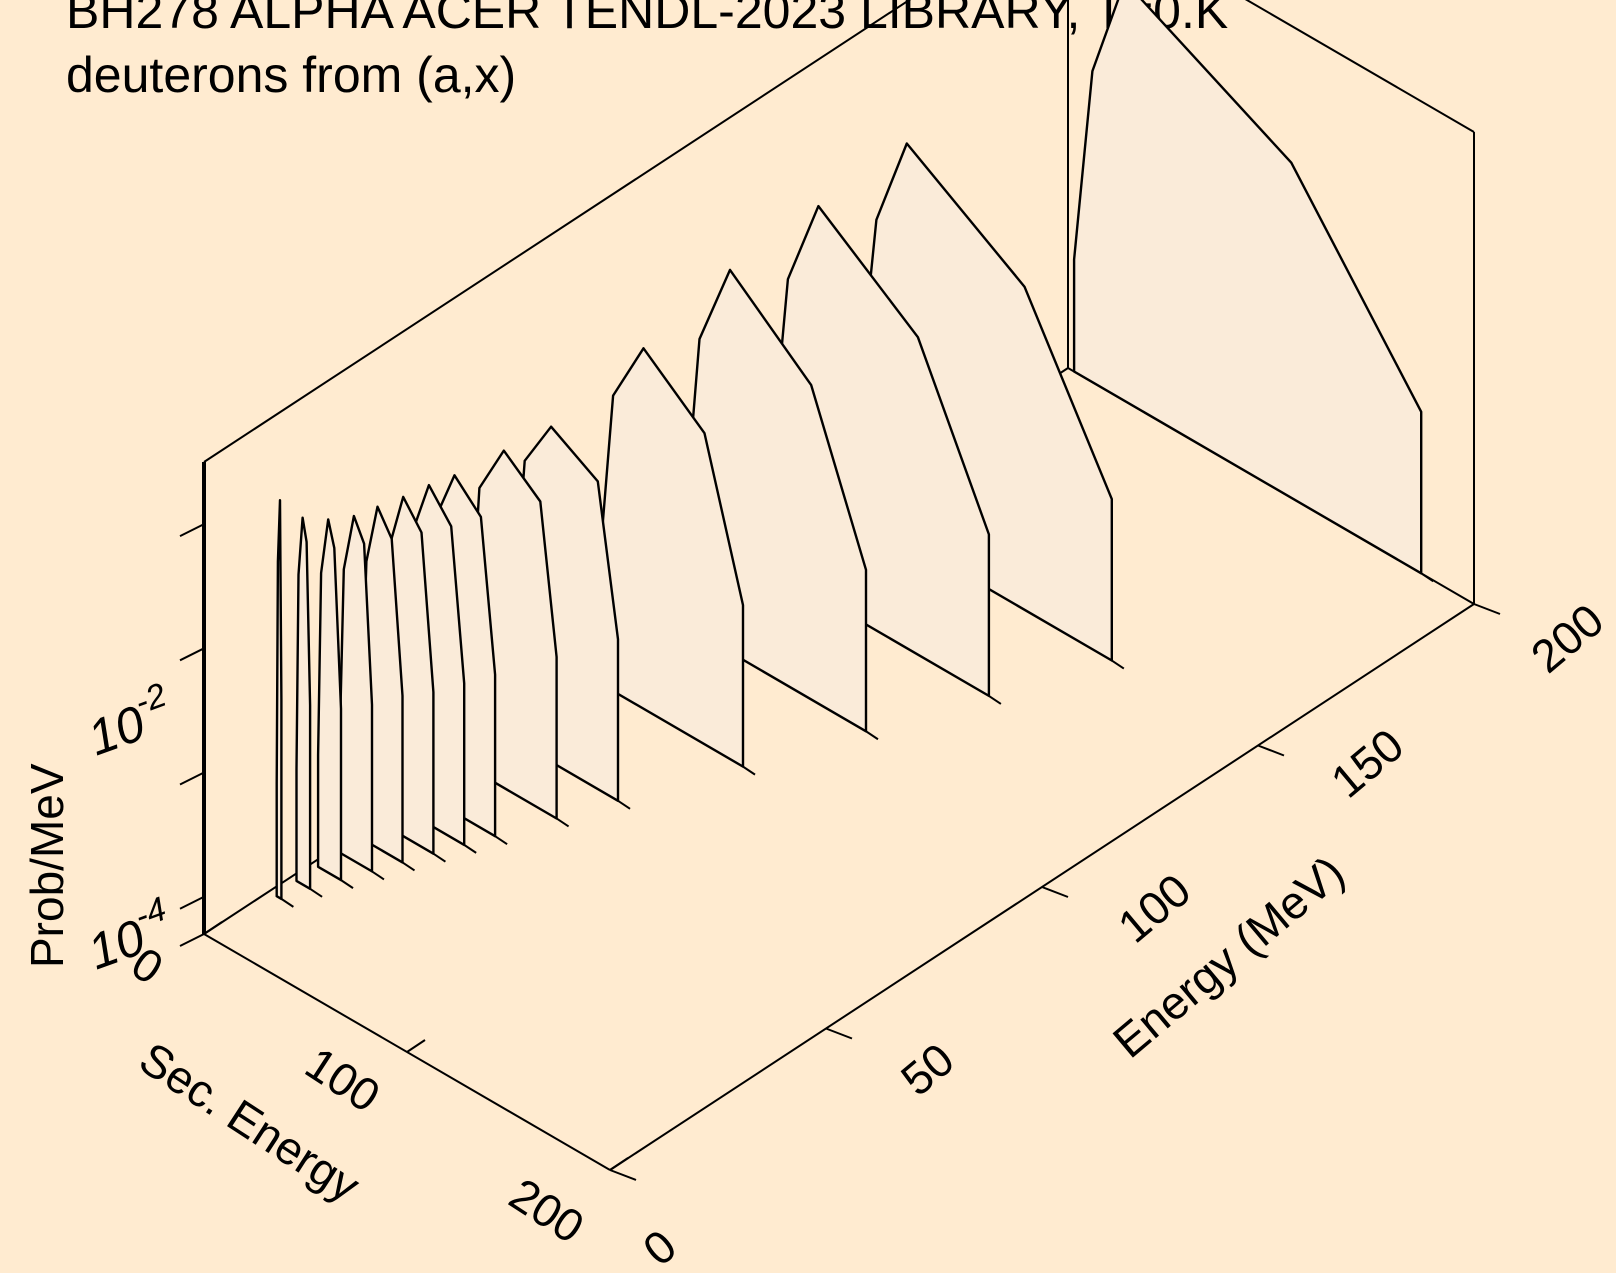 This screenshot has width=1616, height=1273. Describe the element at coordinates (329, 700) in the screenshot. I see `slice-25-mev` at that location.